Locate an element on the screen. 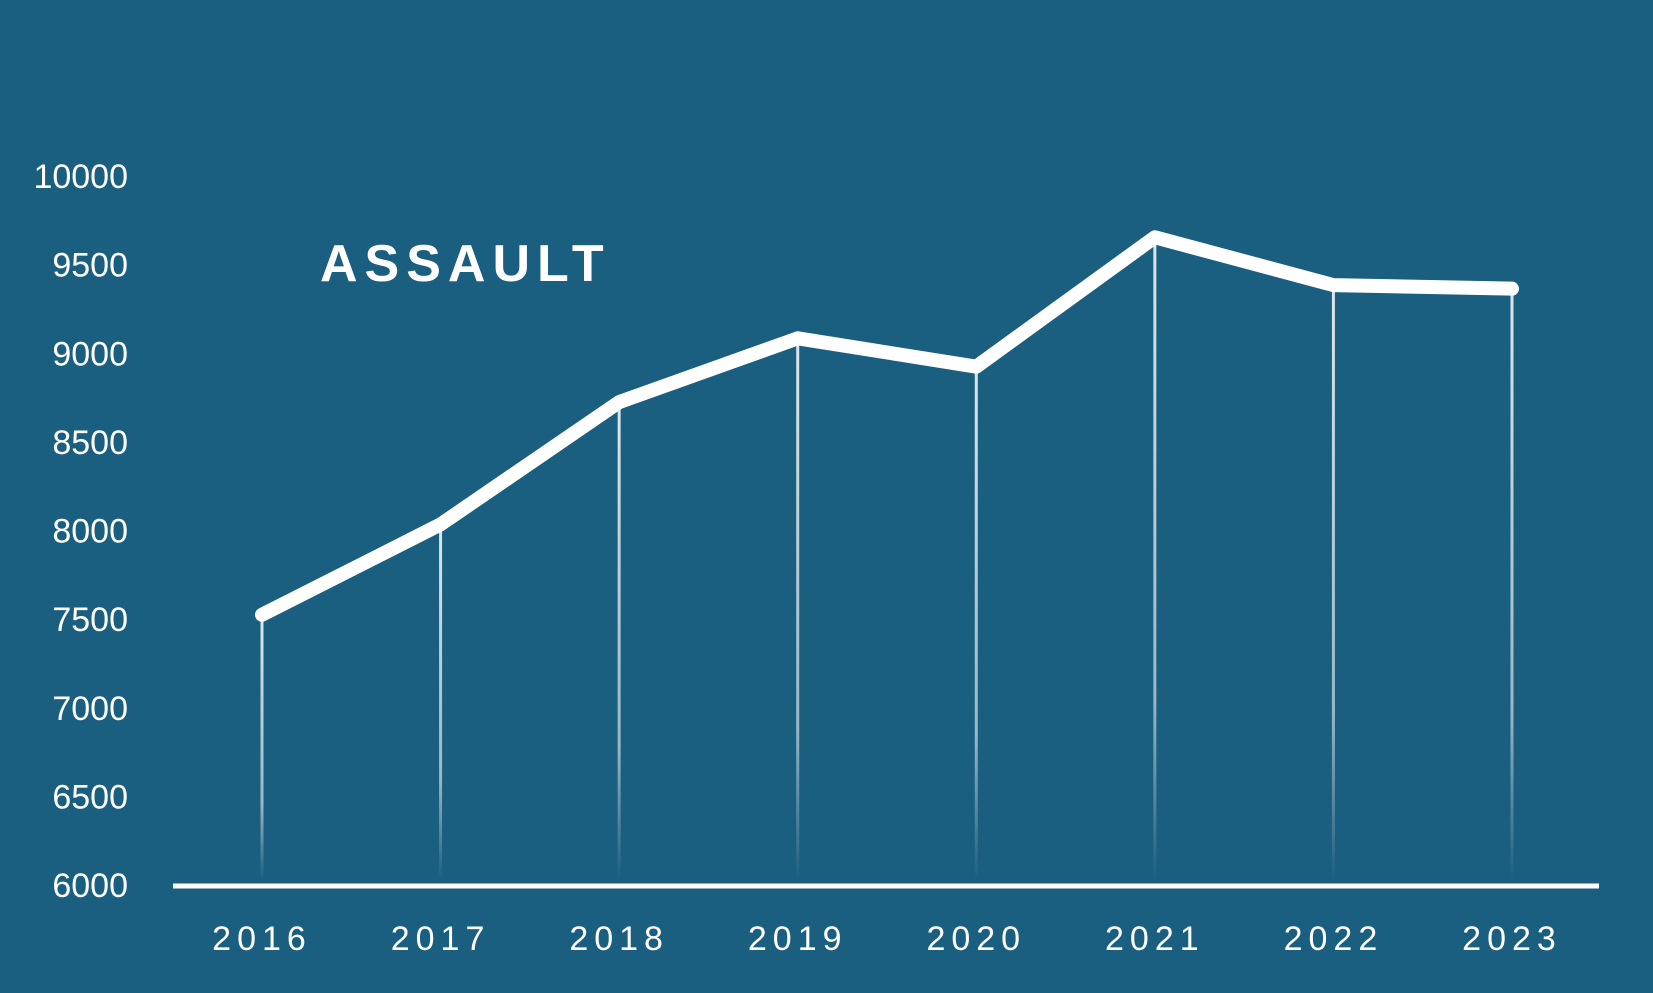  x-tick-label-2018: 2018 is located at coordinates (619, 939).